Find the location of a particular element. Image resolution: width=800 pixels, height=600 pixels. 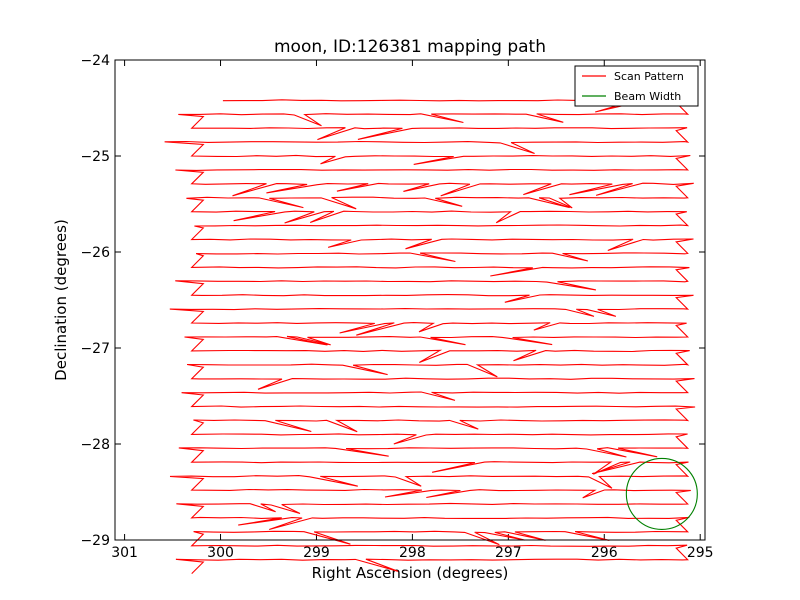

legend-label-scan-pattern: Scan Pattern is located at coordinates (649, 76).